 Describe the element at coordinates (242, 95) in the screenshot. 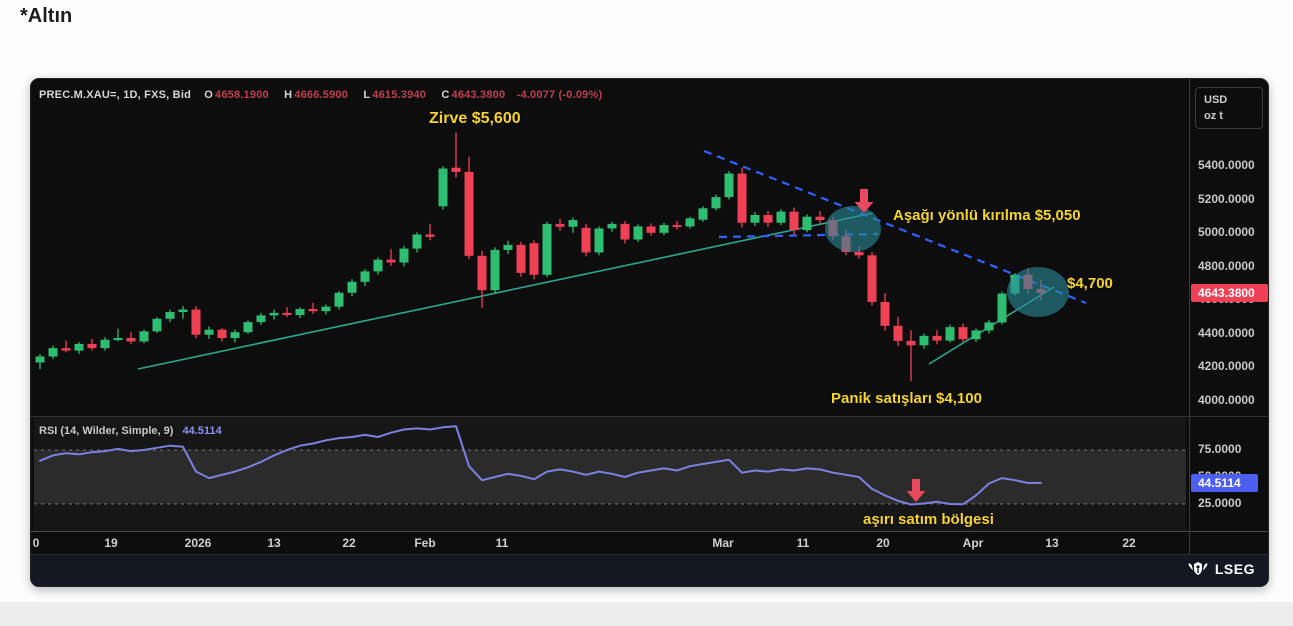

I see `open-value: 4658.1900` at that location.